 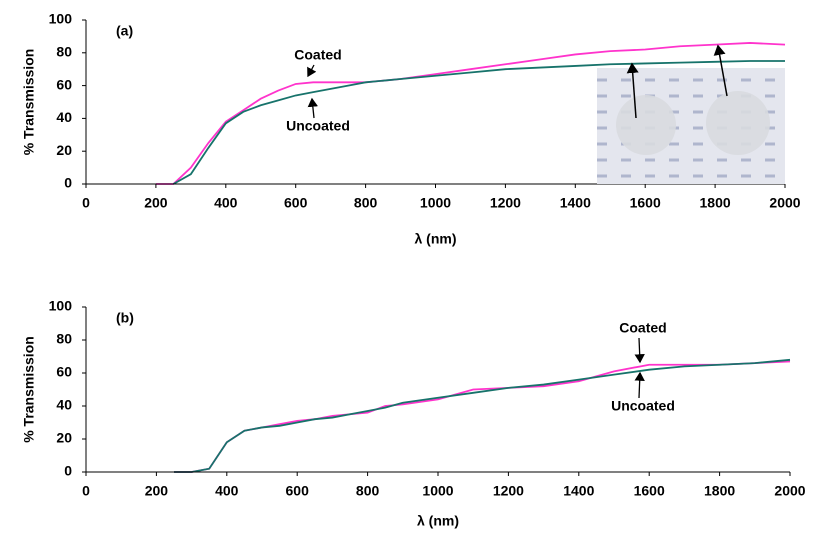 I want to click on panel-label: (b), so click(x=125, y=318).